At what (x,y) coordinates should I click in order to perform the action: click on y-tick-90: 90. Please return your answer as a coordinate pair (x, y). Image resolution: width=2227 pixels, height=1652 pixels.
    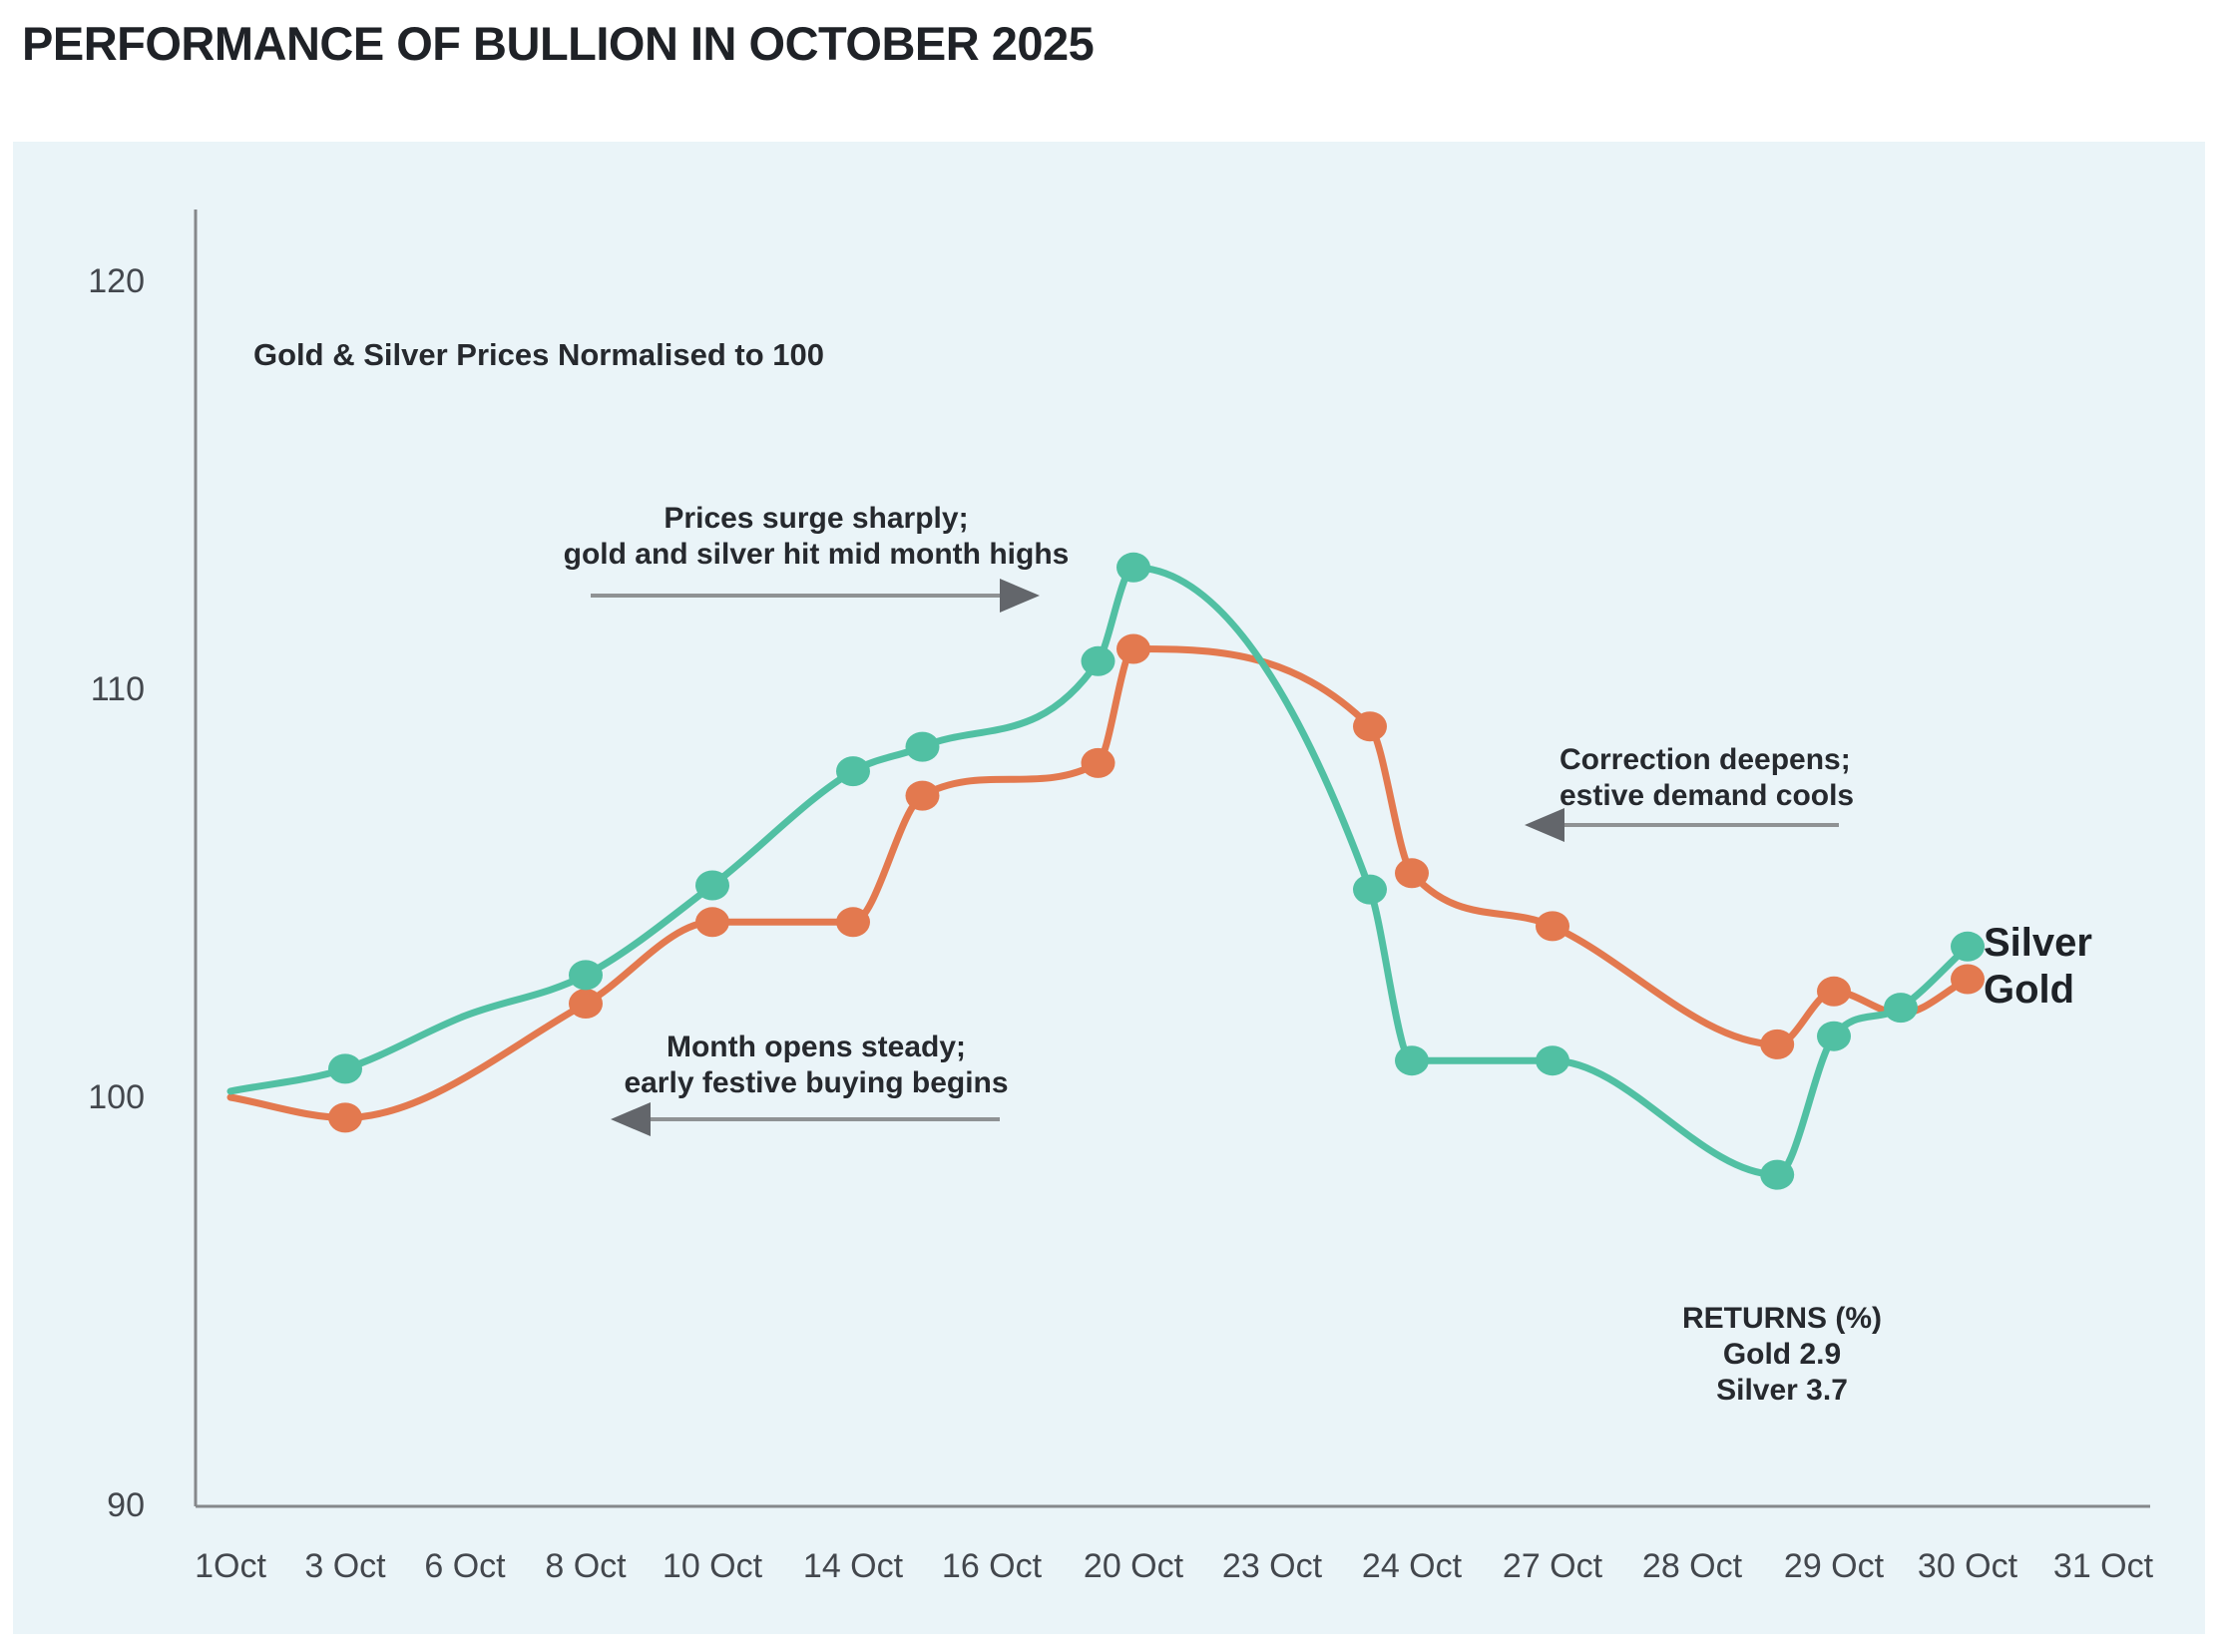
    Looking at the image, I should click on (126, 1505).